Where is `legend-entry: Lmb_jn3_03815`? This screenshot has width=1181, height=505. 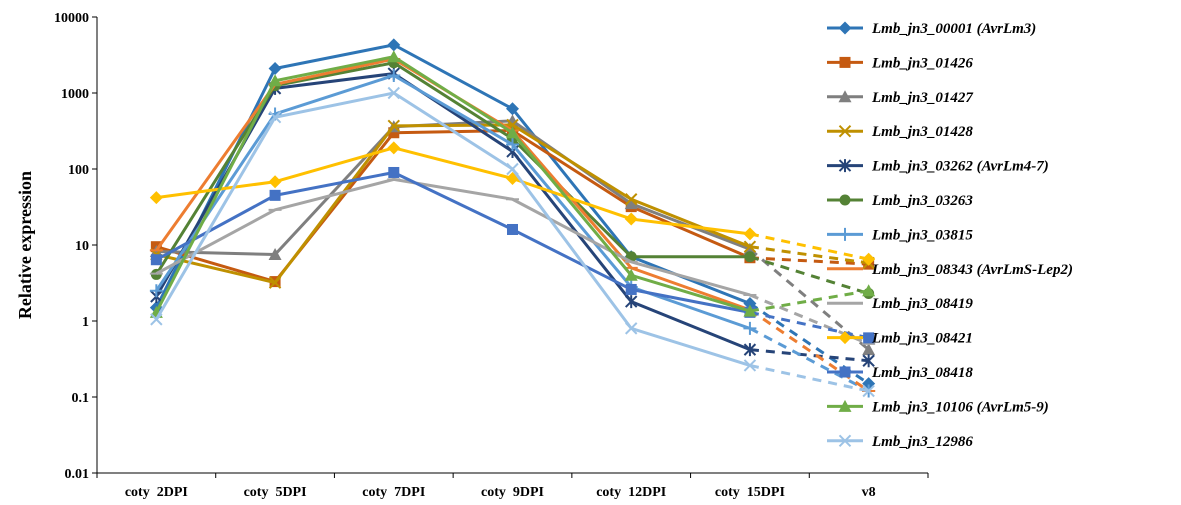 legend-entry: Lmb_jn3_03815 is located at coordinates (900, 235).